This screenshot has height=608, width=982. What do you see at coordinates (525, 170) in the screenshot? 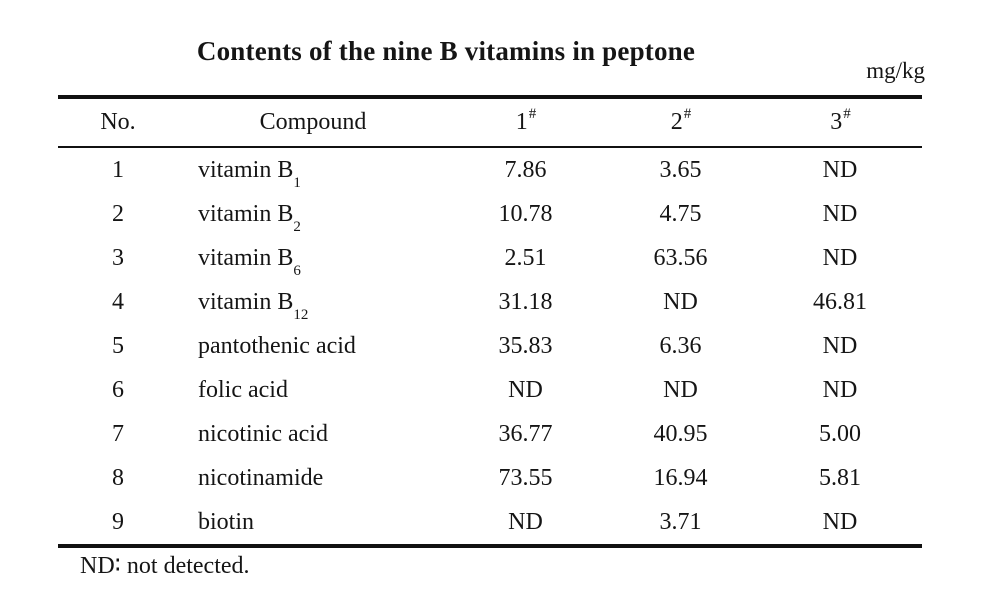
I see `value-sample1: 7.86` at bounding box center [525, 170].